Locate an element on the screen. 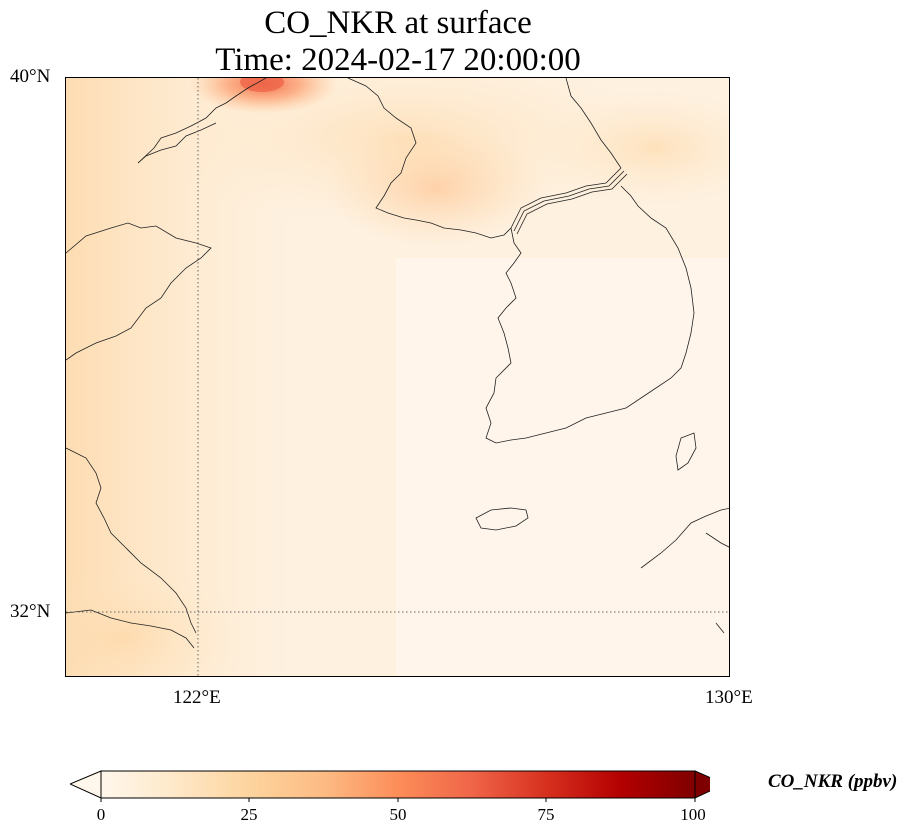  colorbar-tick-100: 100 is located at coordinates (693, 814).